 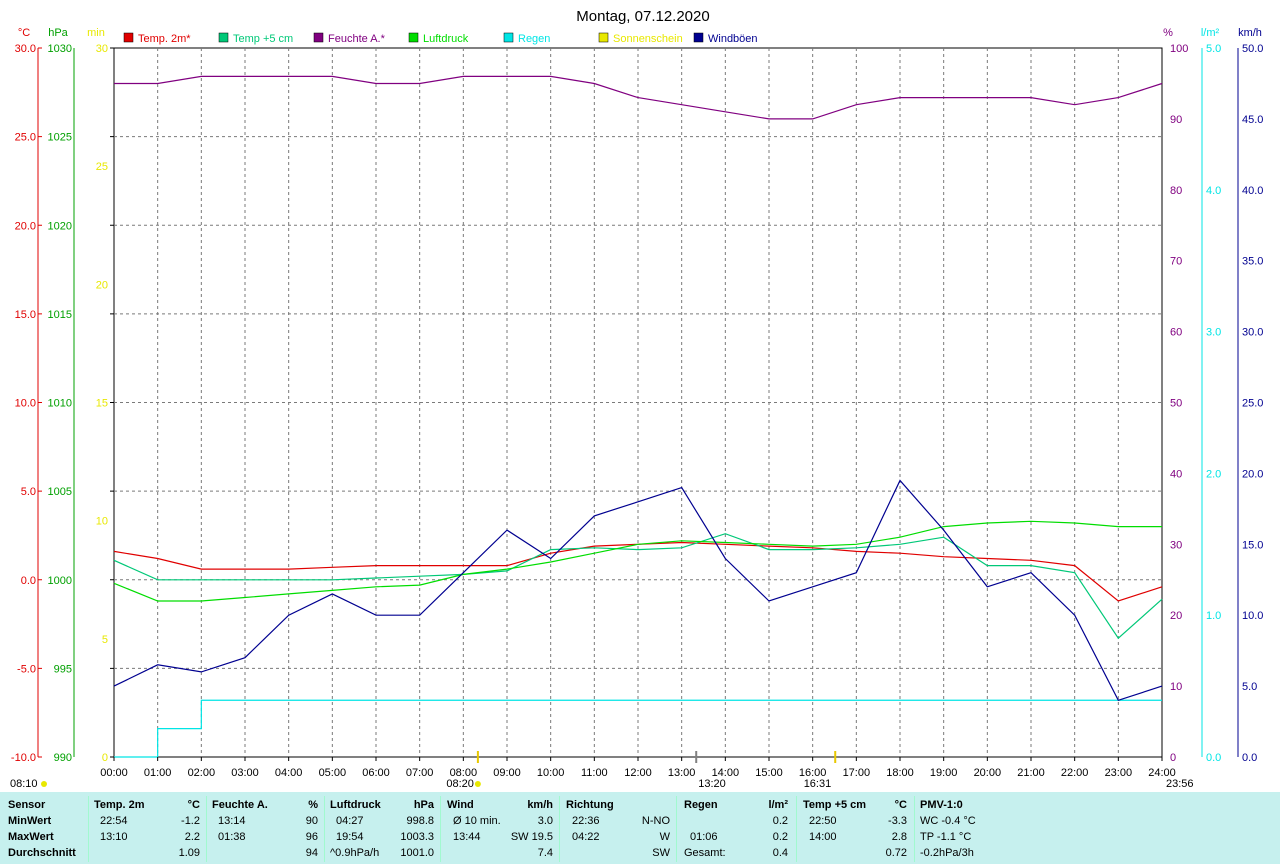 What do you see at coordinates (664, 837) in the screenshot?
I see `stats-direction-max: W` at bounding box center [664, 837].